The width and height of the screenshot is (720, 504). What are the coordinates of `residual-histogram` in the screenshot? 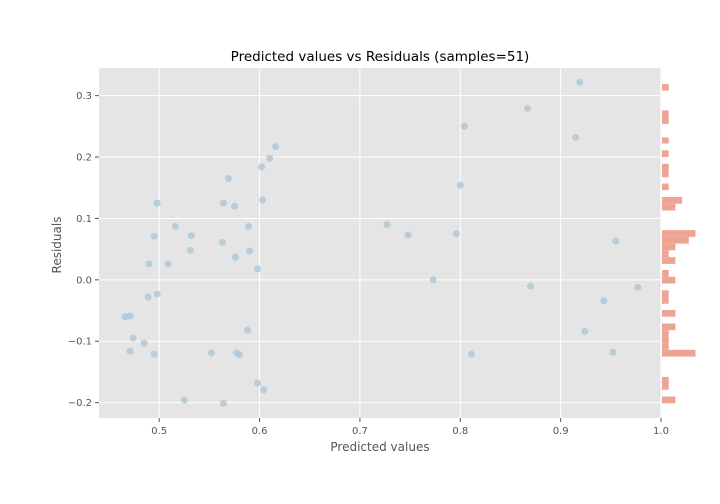 It's located at (679, 243).